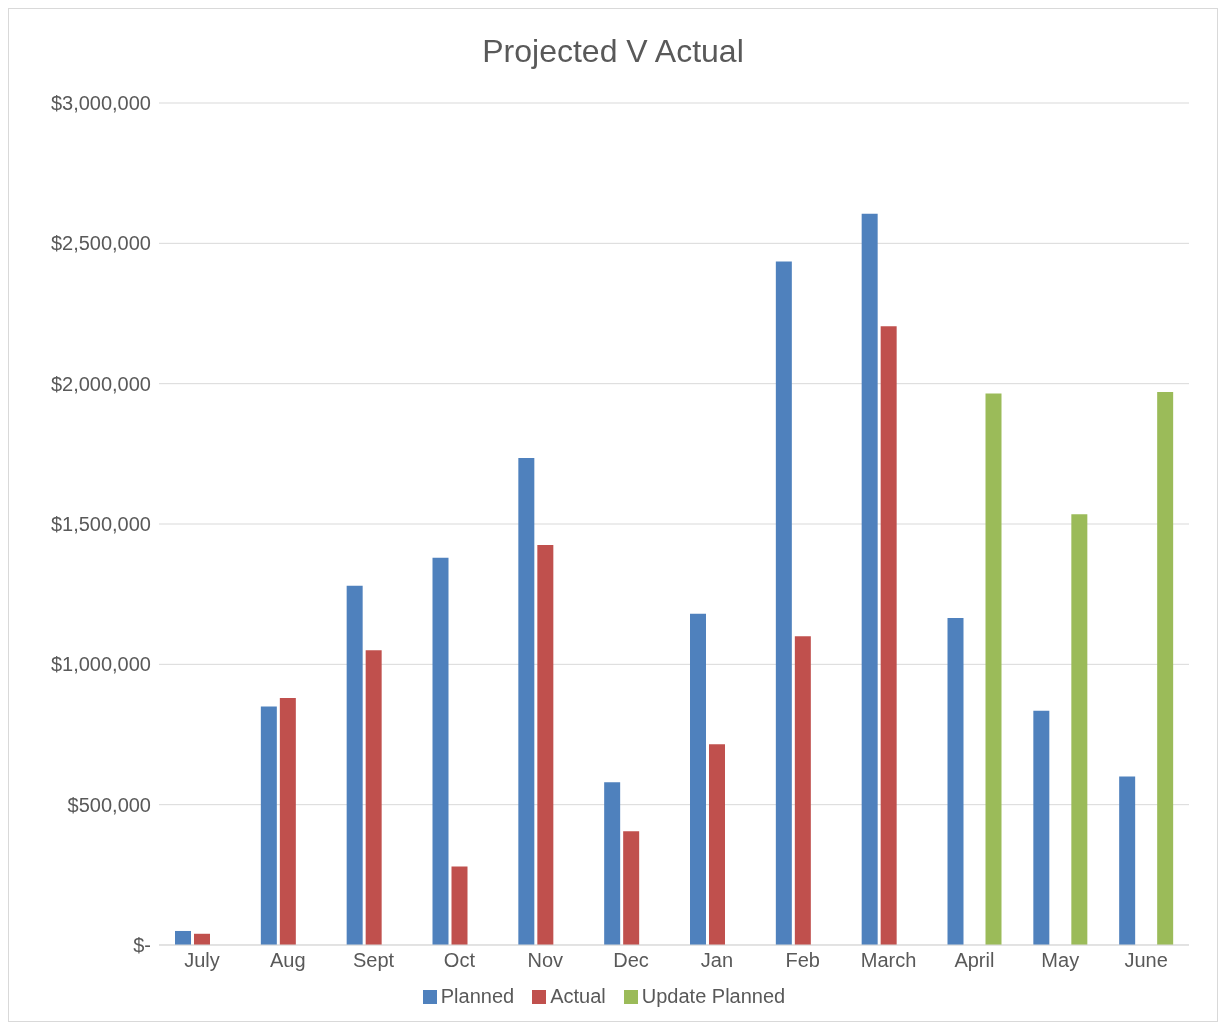 The image size is (1229, 1034). I want to click on legend-label: Planned, so click(477, 996).